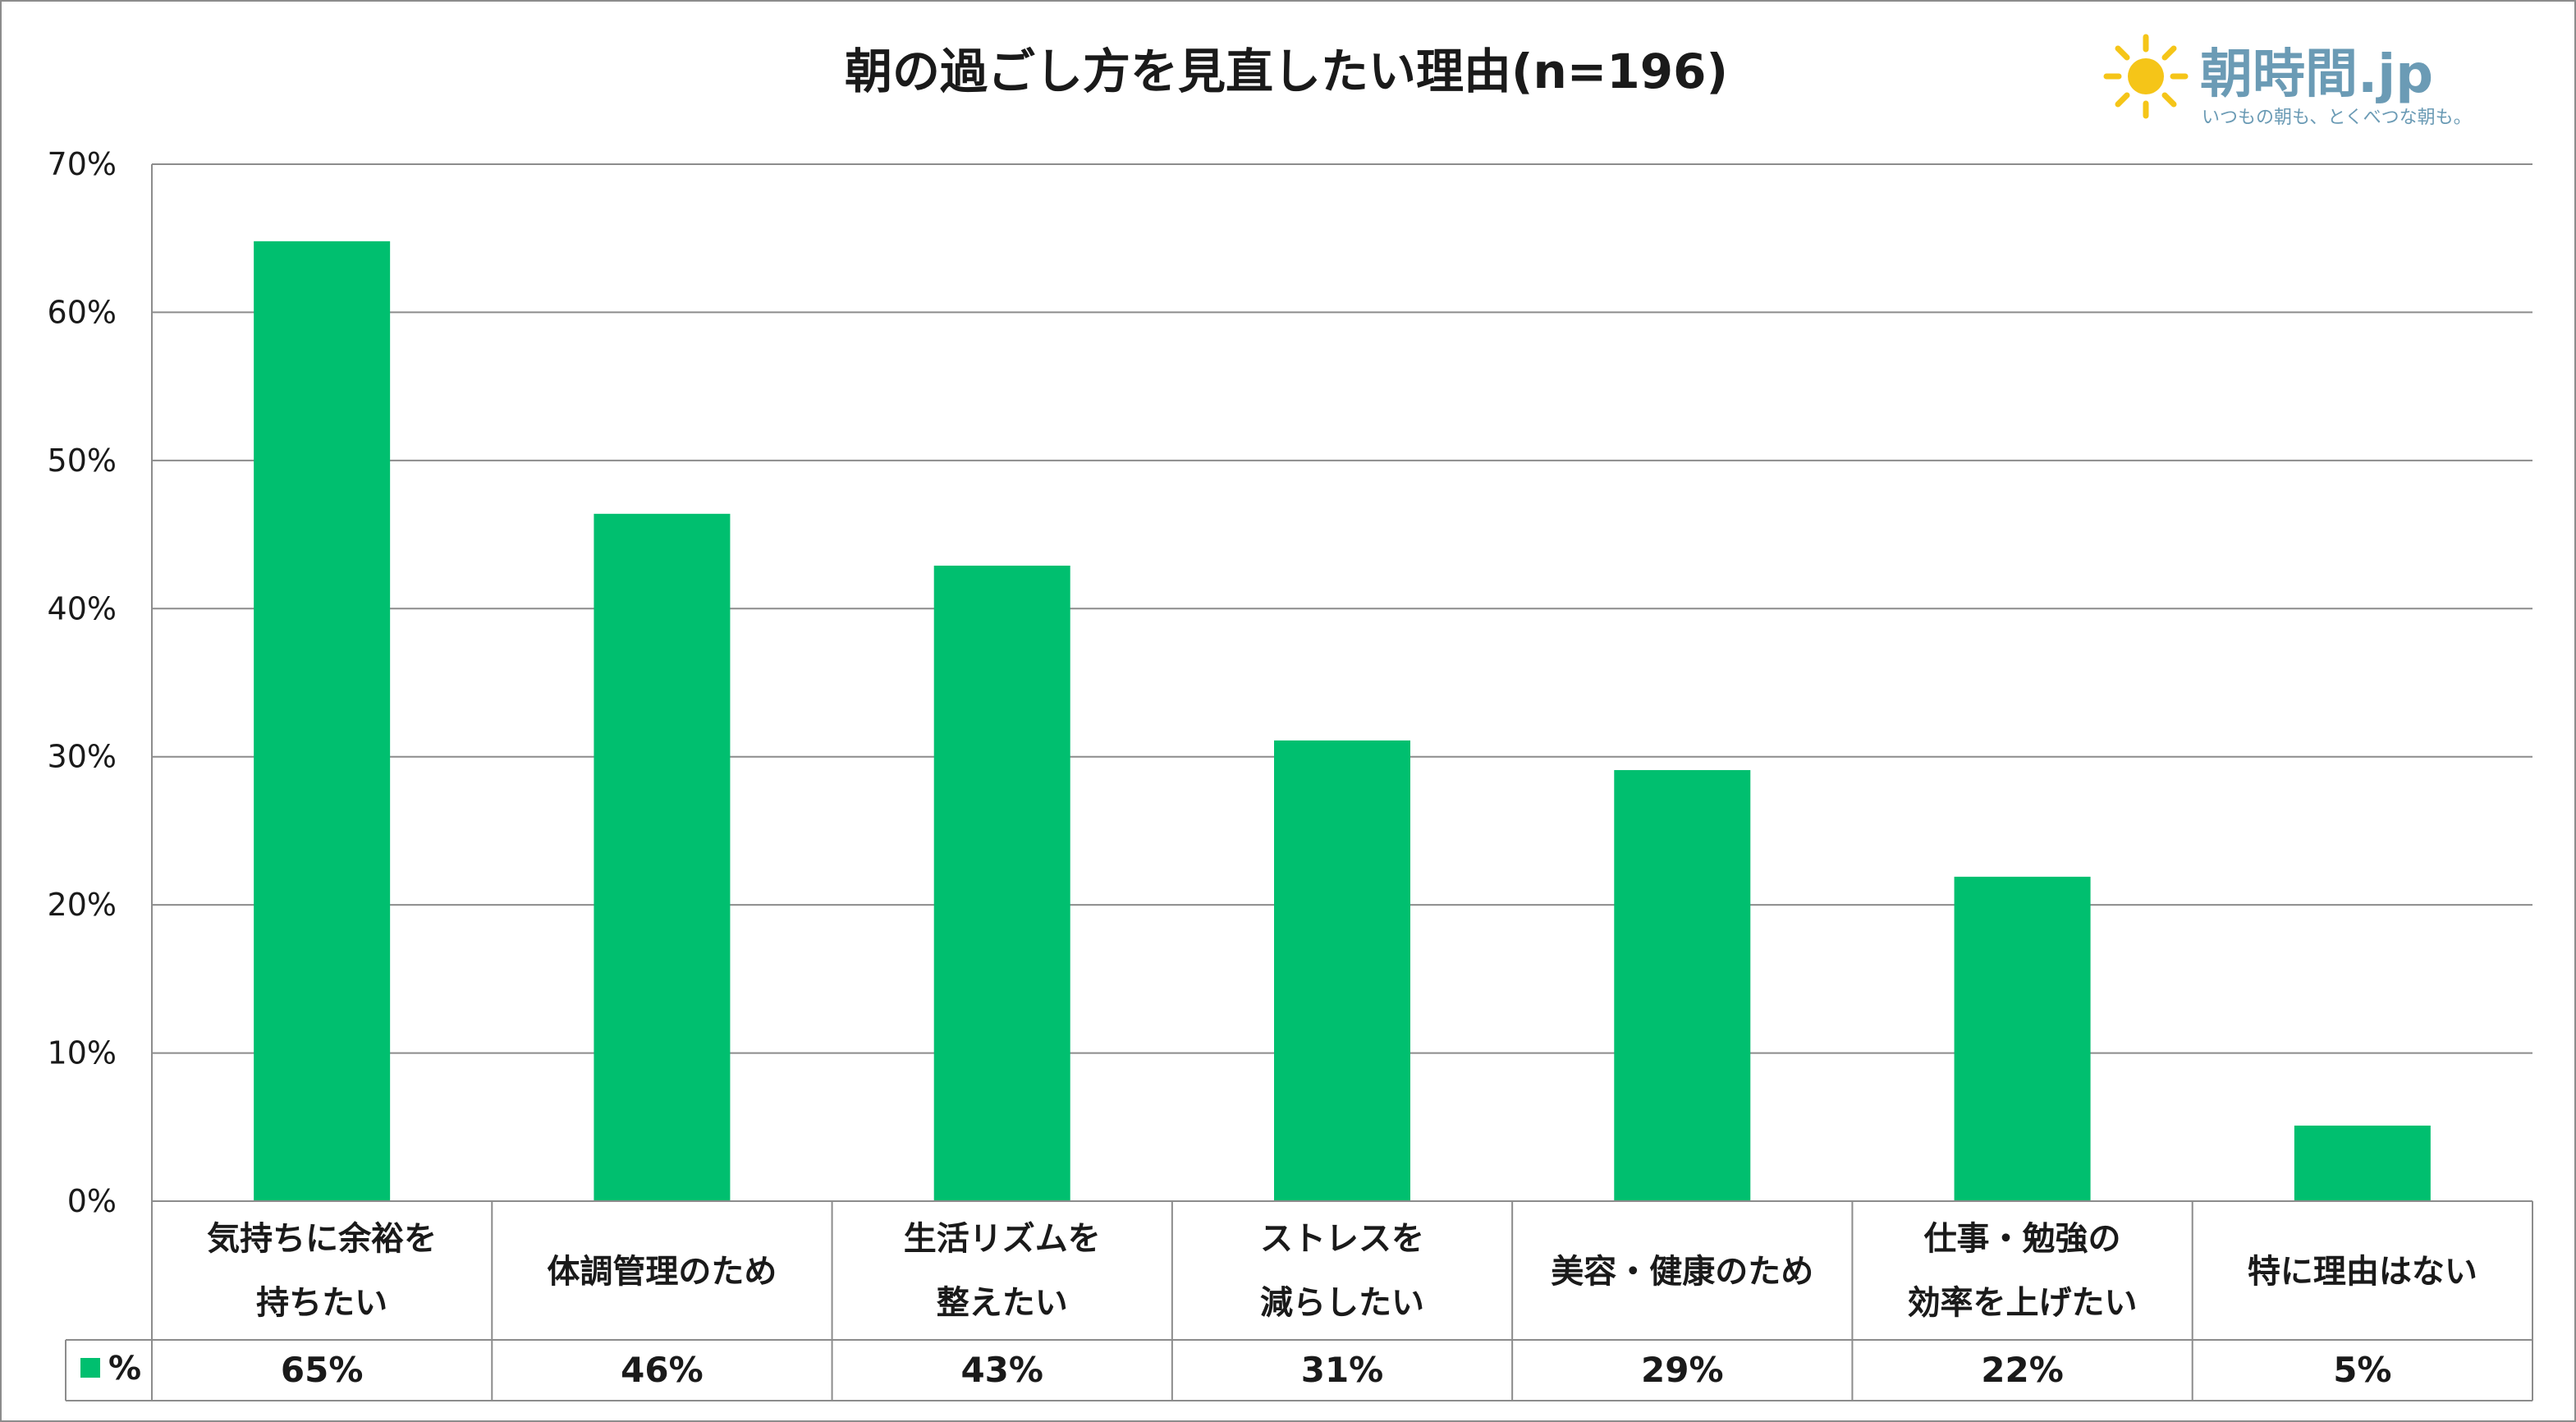 Image resolution: width=2576 pixels, height=1422 pixels. I want to click on legend-label: %, so click(124, 1369).